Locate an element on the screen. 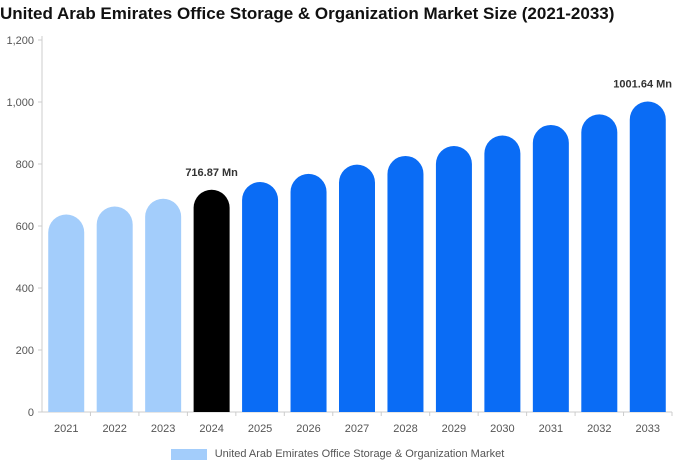 Image resolution: width=675 pixels, height=469 pixels. x-tick-label-2031: 2031 is located at coordinates (551, 429).